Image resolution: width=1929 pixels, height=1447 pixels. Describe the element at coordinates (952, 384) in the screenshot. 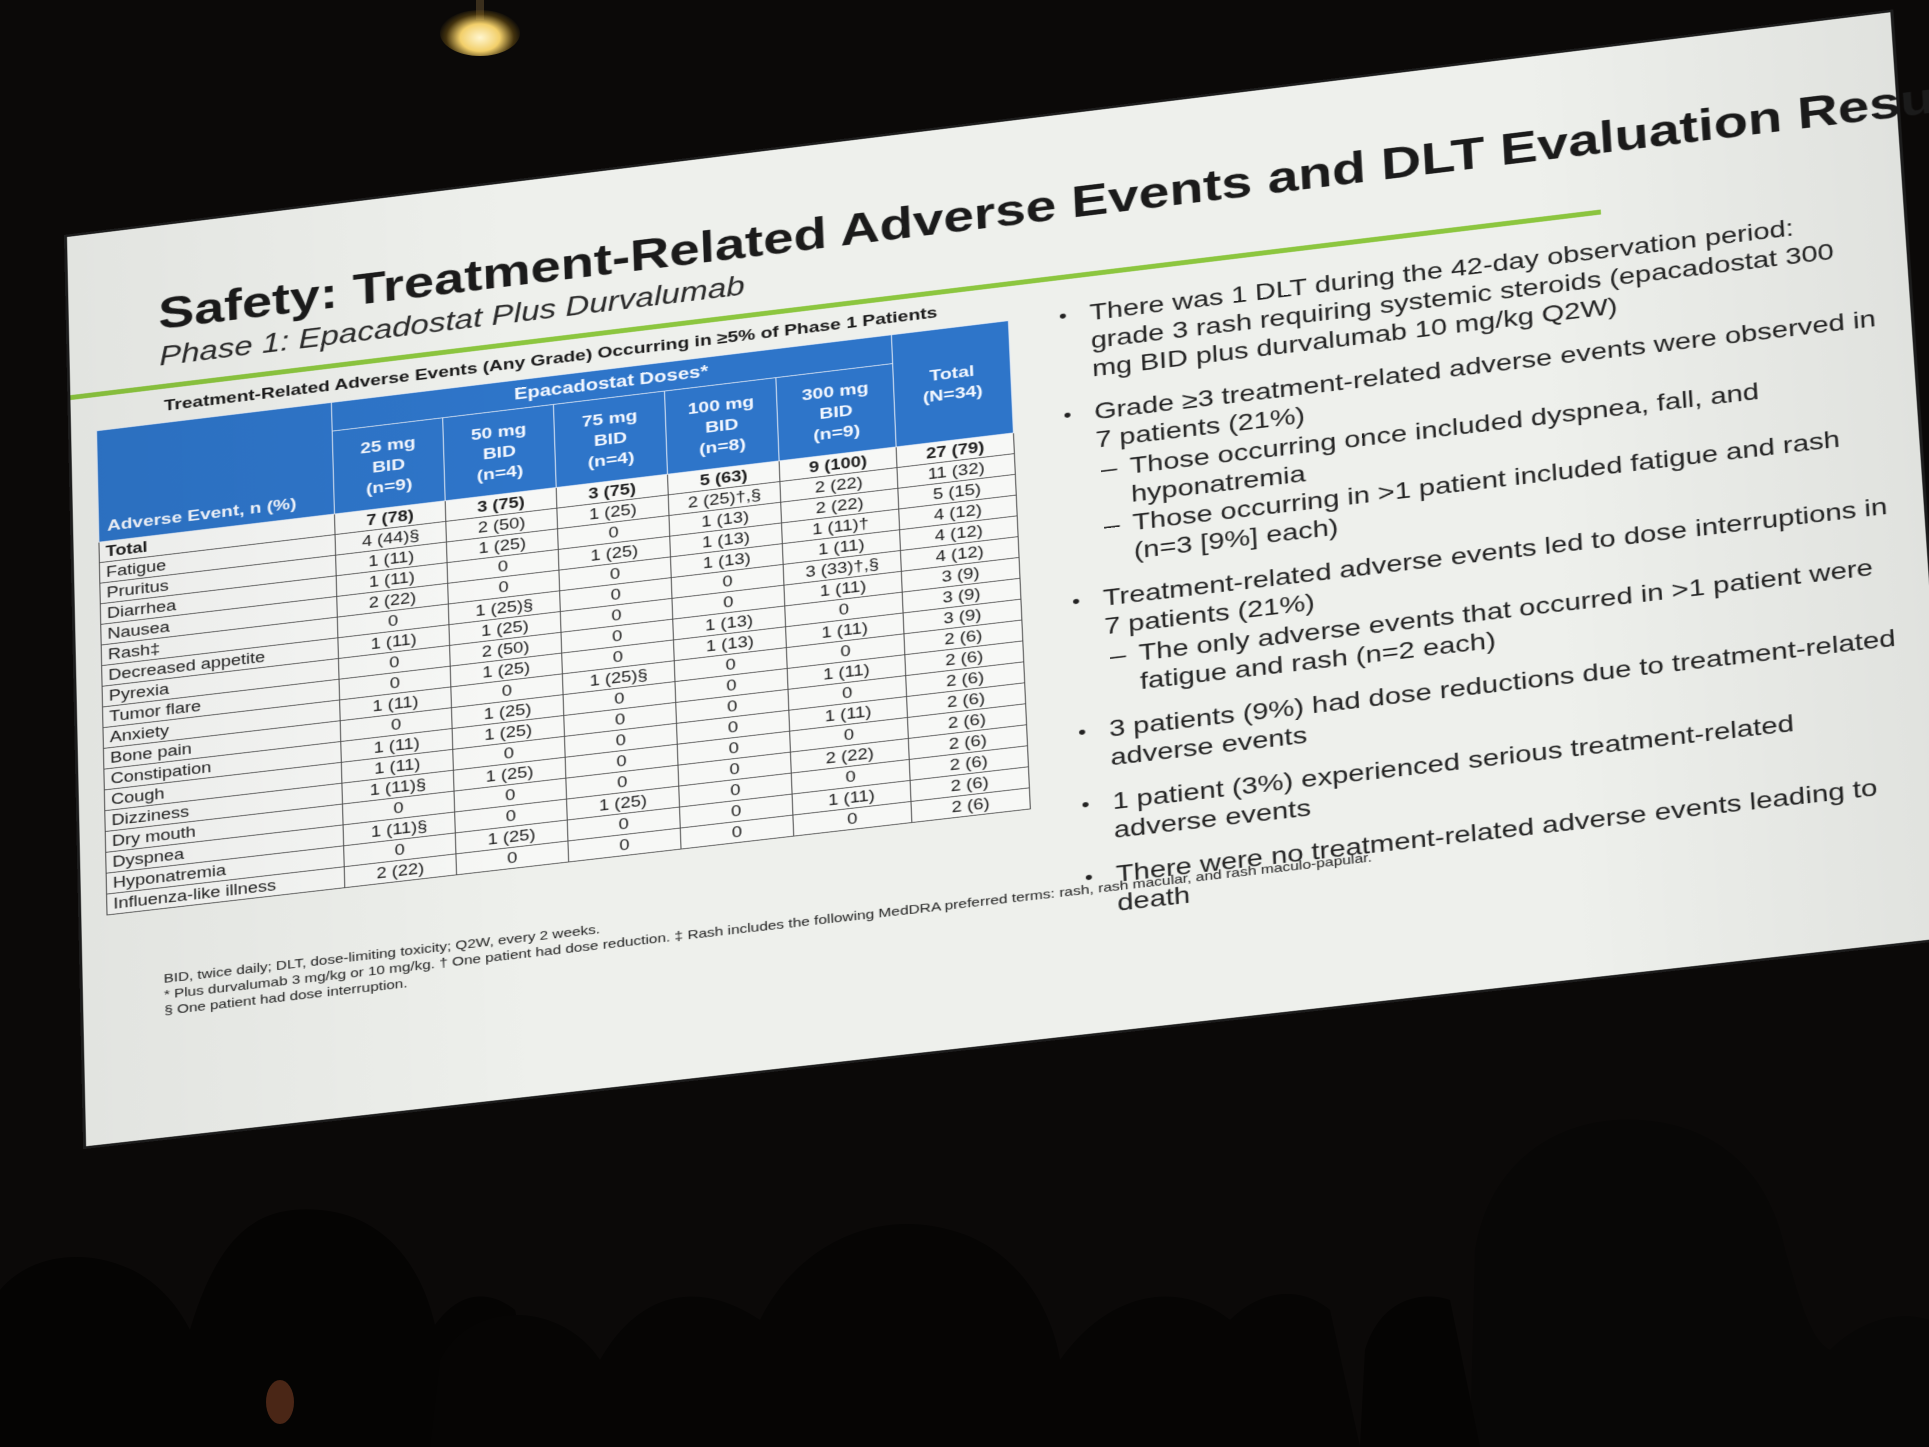

I see `total-column-header: Total (N=34)` at that location.